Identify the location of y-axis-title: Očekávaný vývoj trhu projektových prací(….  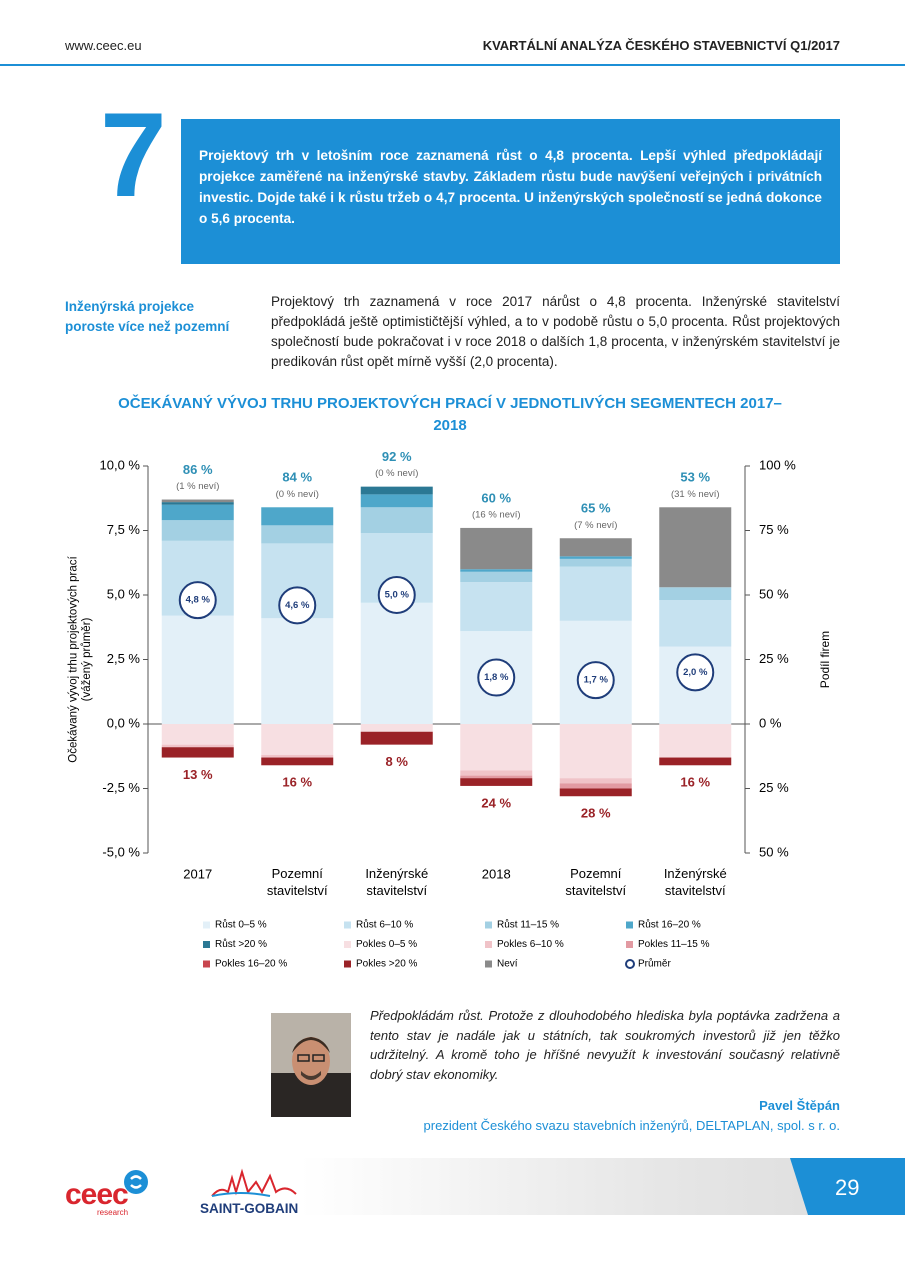
(80, 658).